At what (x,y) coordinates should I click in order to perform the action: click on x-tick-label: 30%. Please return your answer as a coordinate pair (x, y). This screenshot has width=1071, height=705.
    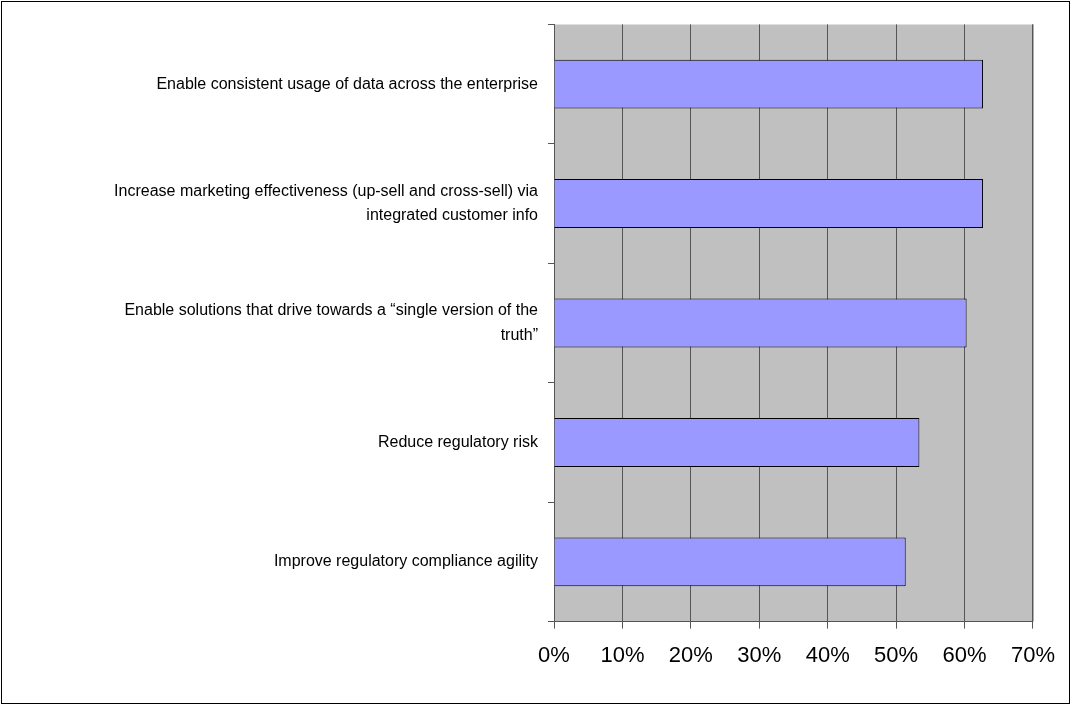
    Looking at the image, I should click on (759, 654).